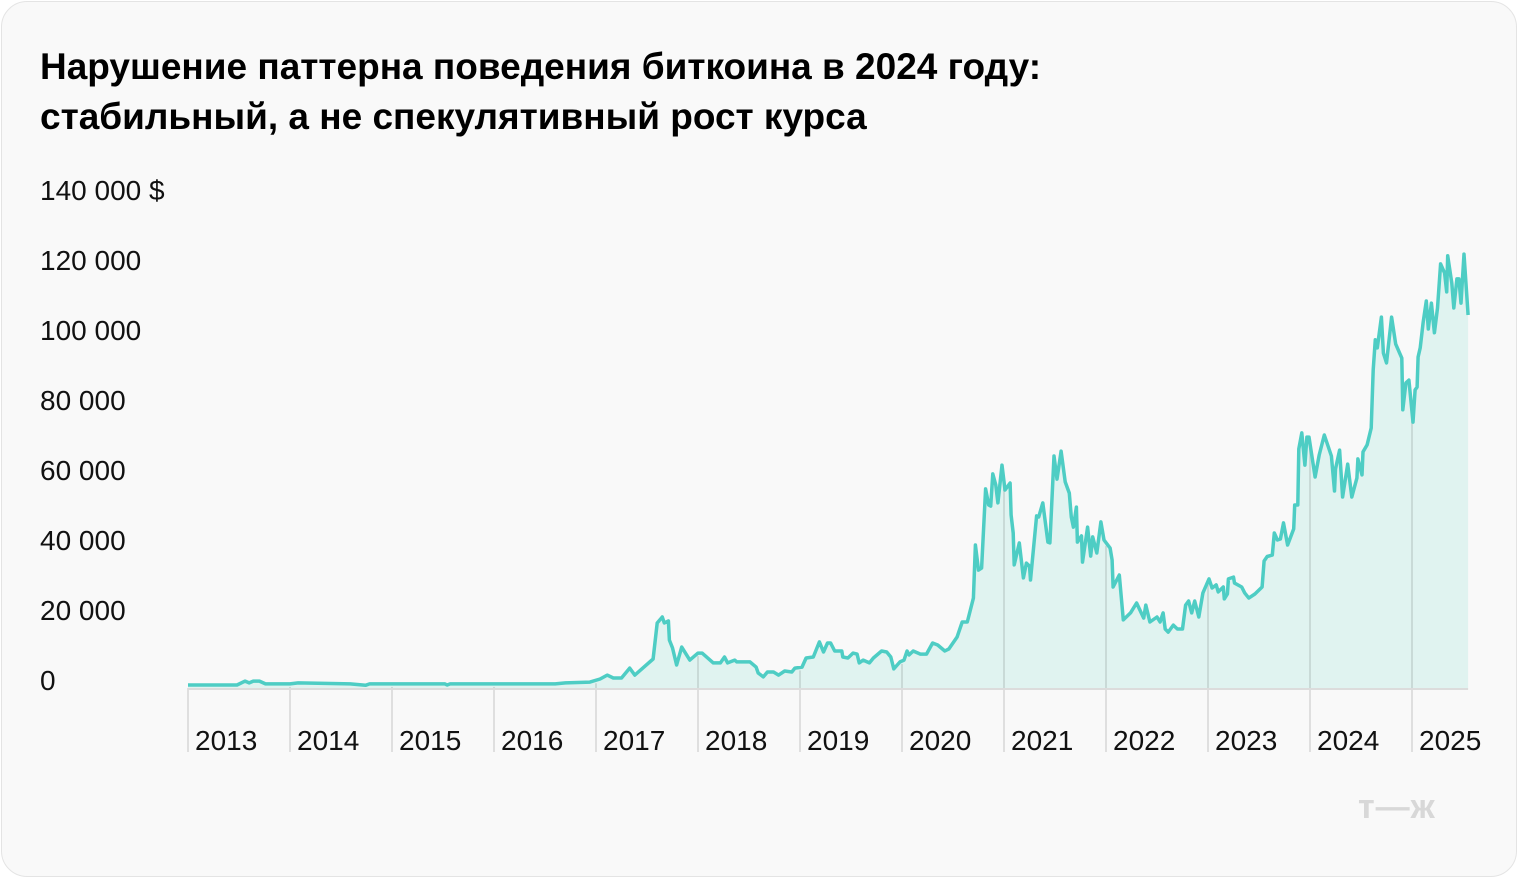  Describe the element at coordinates (1348, 740) in the screenshot. I see `x-tick-label: 2024` at that location.